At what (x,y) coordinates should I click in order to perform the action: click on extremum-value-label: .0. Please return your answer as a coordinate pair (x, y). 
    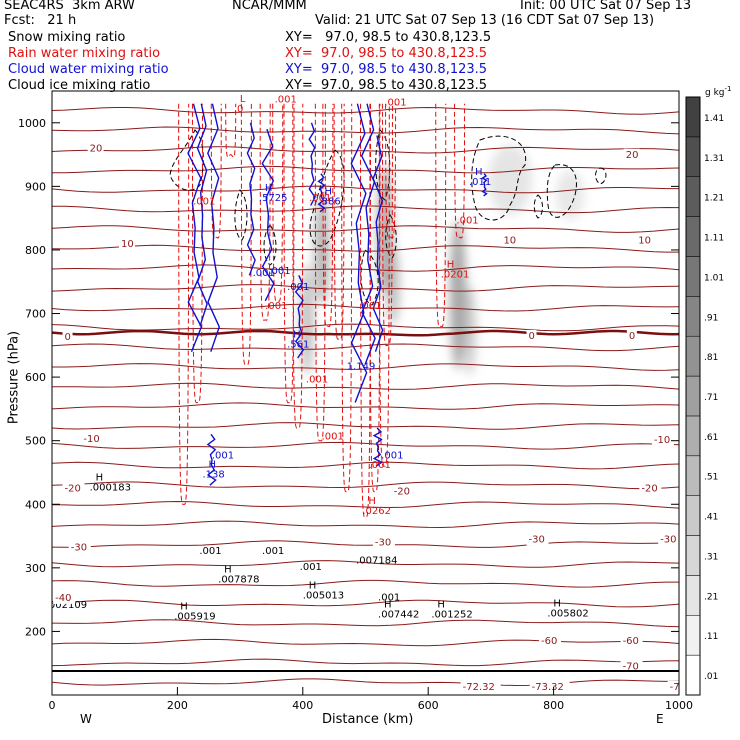
    Looking at the image, I should click on (239, 109).